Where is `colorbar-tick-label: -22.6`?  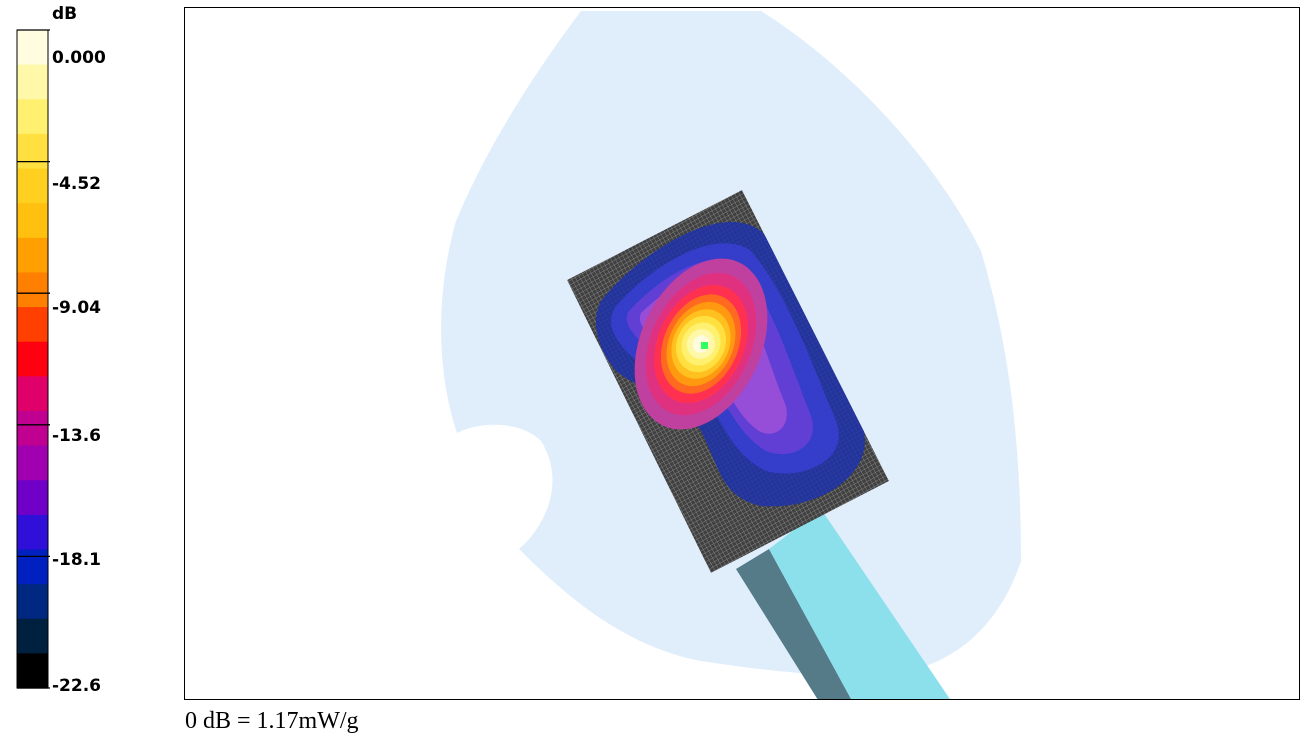 colorbar-tick-label: -22.6 is located at coordinates (76, 686).